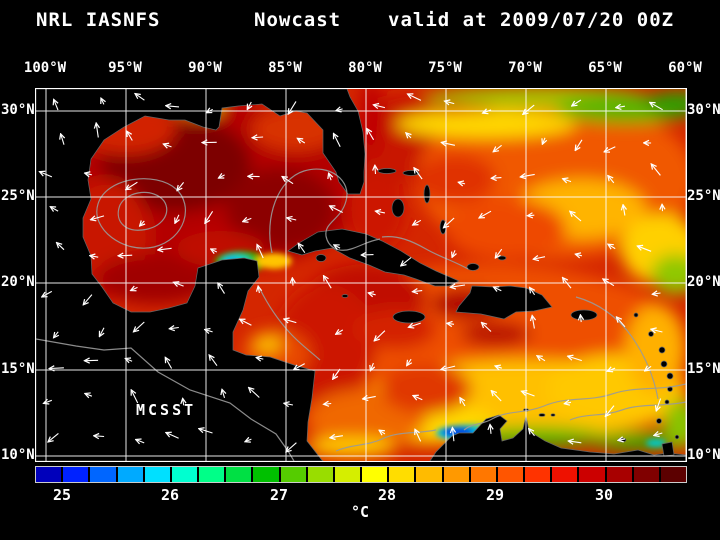 Image resolution: width=720 pixels, height=540 pixels. What do you see at coordinates (495, 495) in the screenshot?
I see `colorbar-tick-29: 29` at bounding box center [495, 495].